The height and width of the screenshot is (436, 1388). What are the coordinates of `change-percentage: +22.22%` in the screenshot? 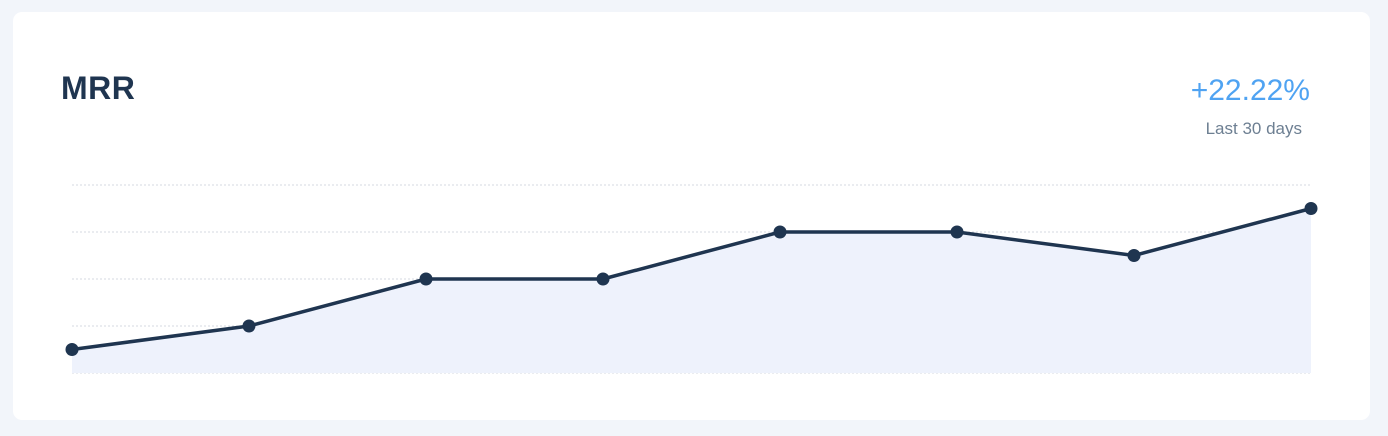 It's located at (1250, 90).